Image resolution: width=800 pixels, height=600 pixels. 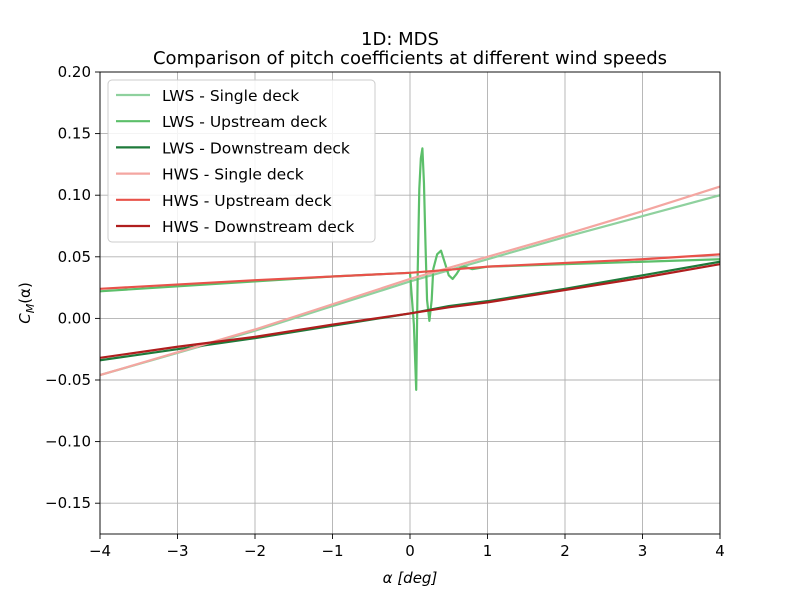 What do you see at coordinates (68, 503) in the screenshot?
I see `y-tick-label: −0.15` at bounding box center [68, 503].